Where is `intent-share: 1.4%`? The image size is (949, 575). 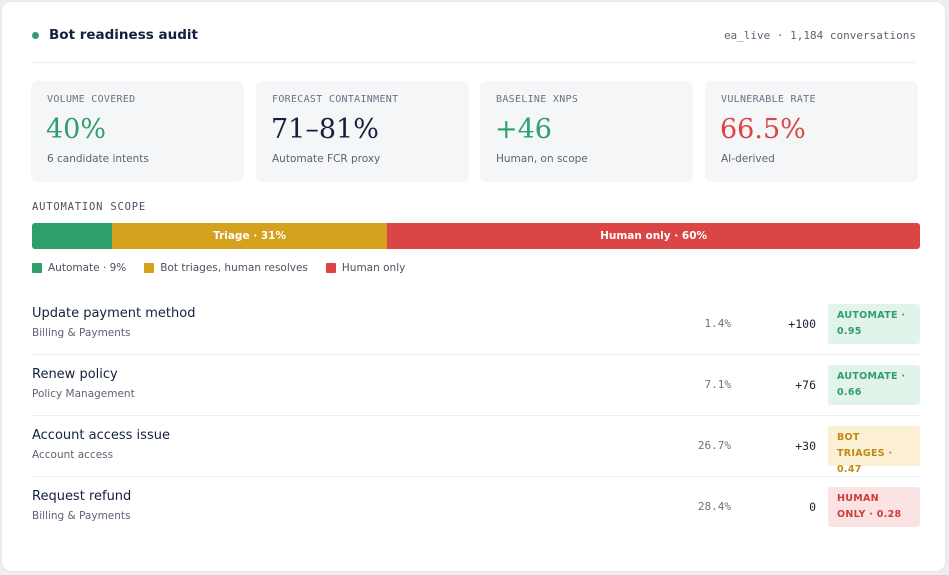 intent-share: 1.4% is located at coordinates (718, 323).